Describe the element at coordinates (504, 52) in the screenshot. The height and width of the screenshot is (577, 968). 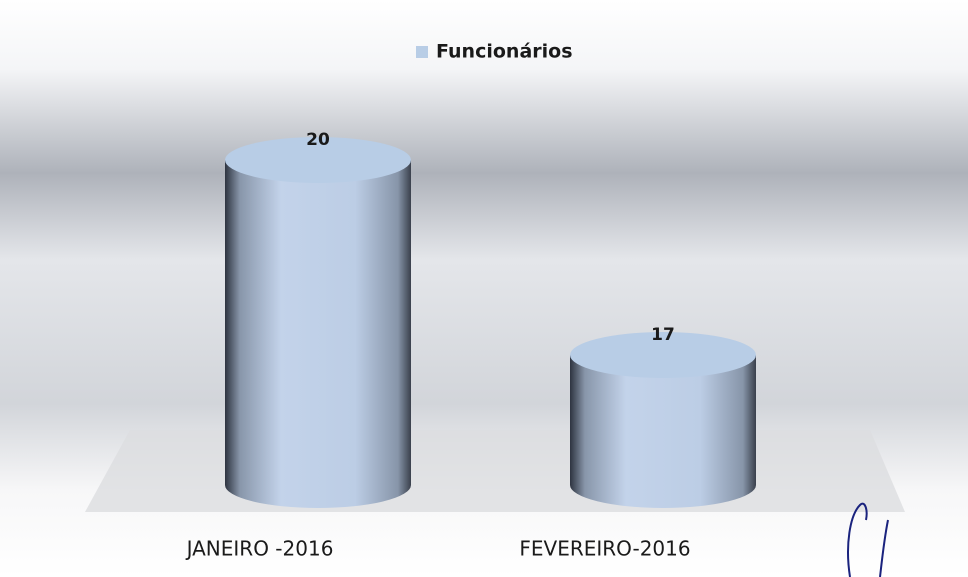
I see `legend-label: Funcionários` at that location.